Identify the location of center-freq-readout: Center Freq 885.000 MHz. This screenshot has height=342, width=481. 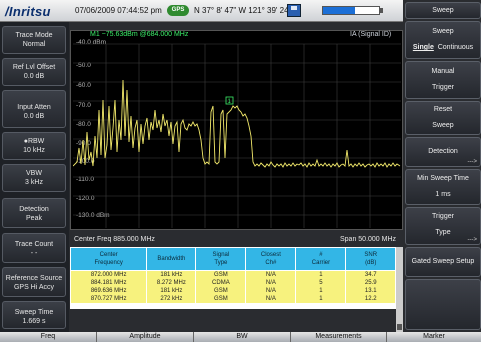
(114, 239).